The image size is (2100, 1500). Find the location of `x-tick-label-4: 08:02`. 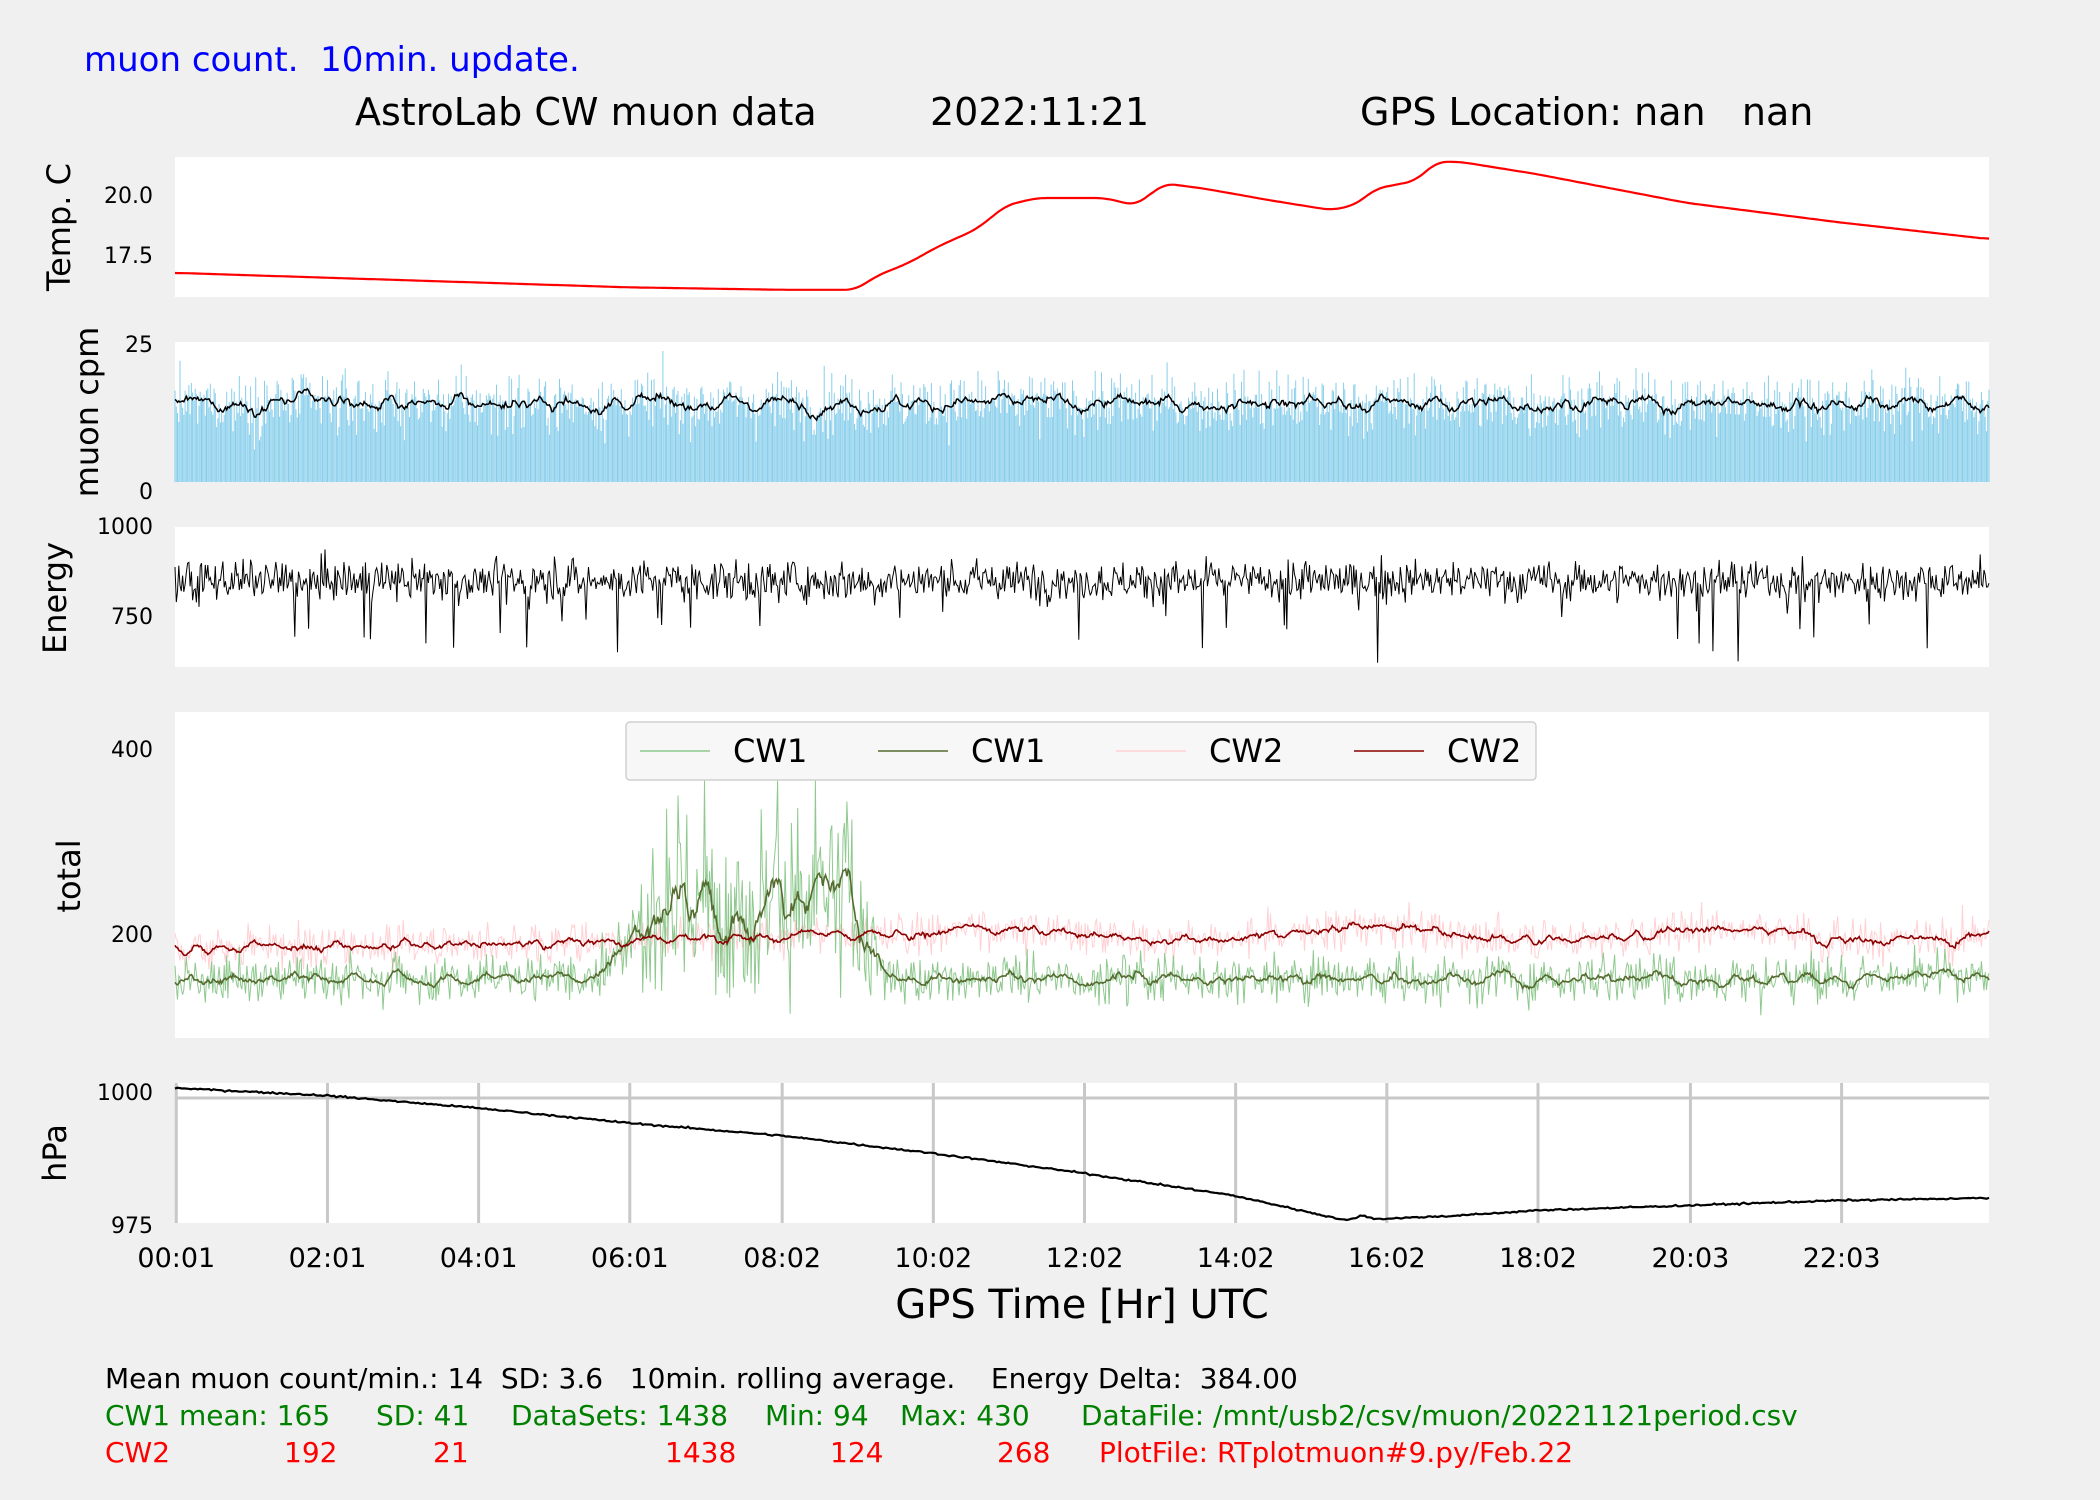

x-tick-label-4: 08:02 is located at coordinates (782, 1258).